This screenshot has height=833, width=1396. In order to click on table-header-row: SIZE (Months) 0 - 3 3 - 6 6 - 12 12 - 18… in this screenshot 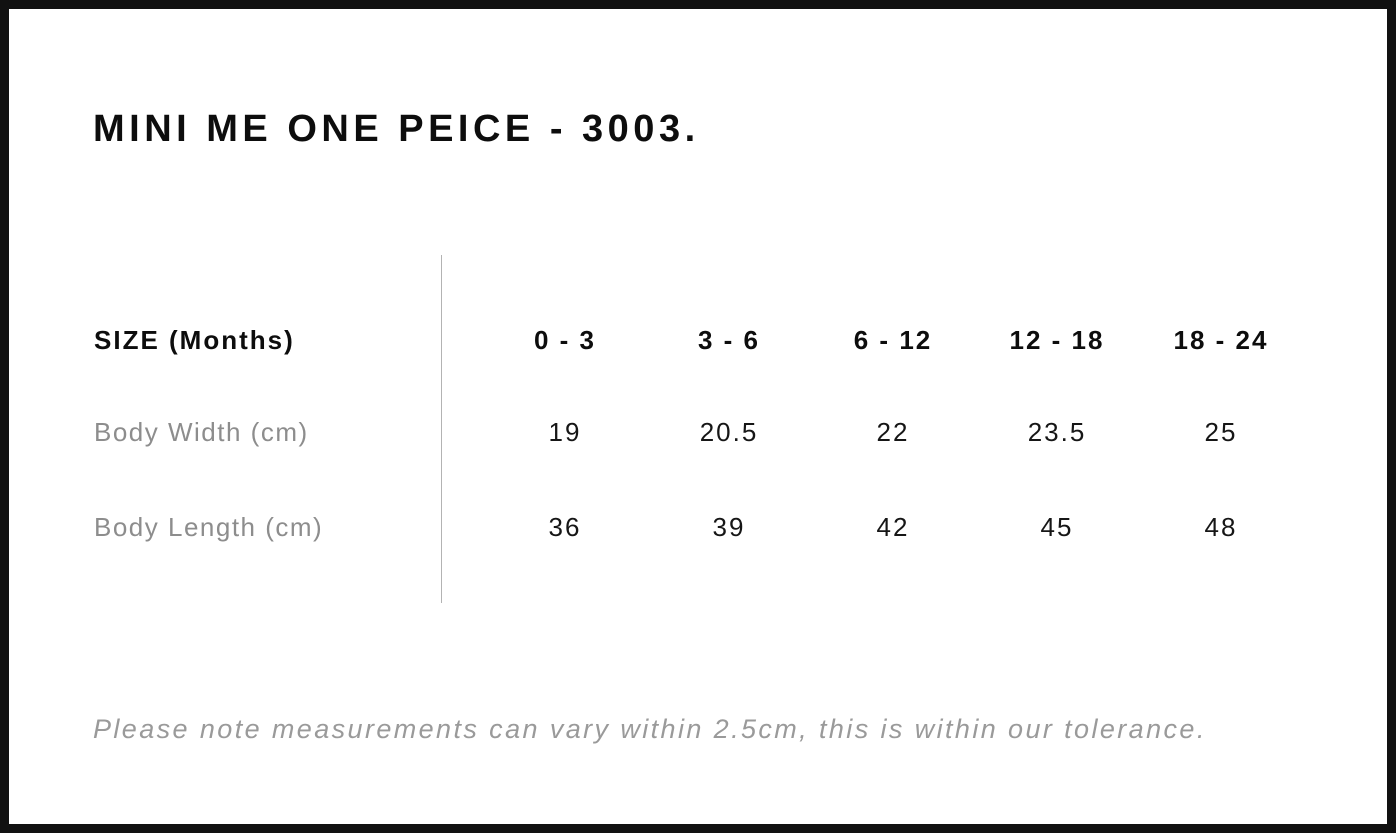, I will do `click(701, 340)`.